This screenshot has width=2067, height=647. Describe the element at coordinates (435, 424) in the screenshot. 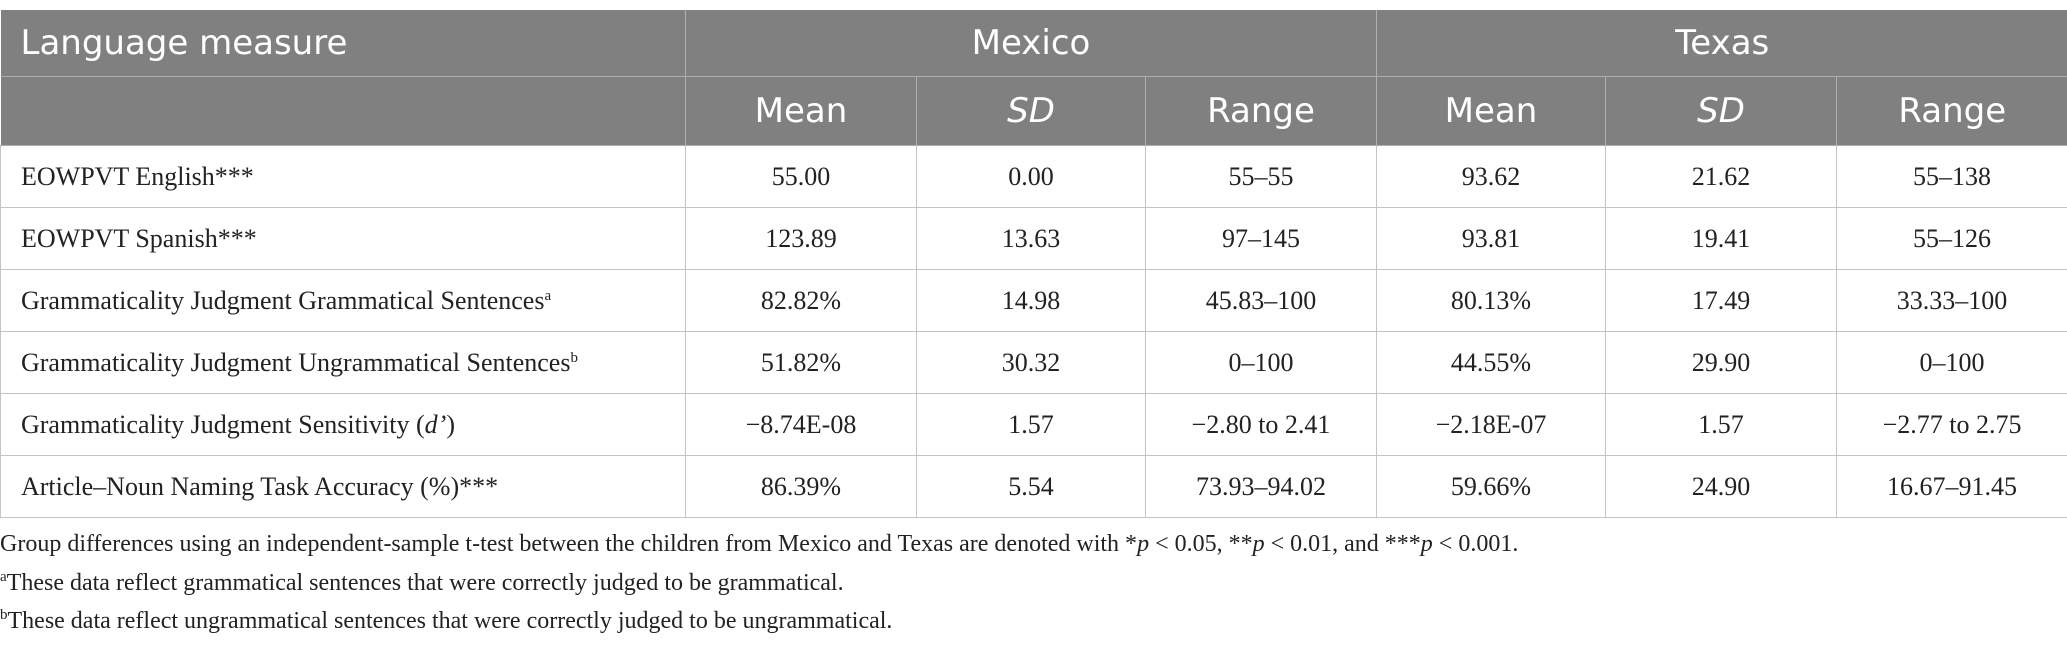

I see `text-segment: d’` at that location.